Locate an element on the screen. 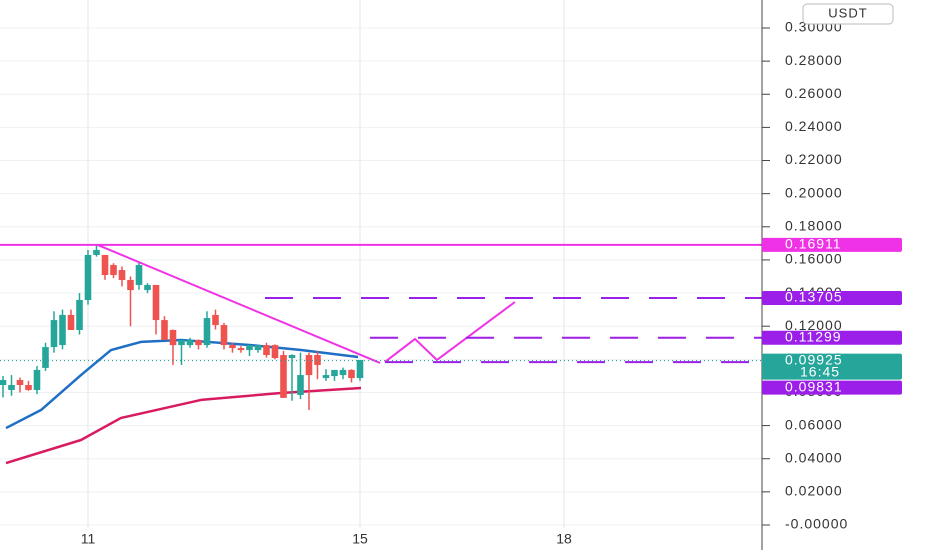 The height and width of the screenshot is (550, 932). x-tick-label: 11 is located at coordinates (88, 539).